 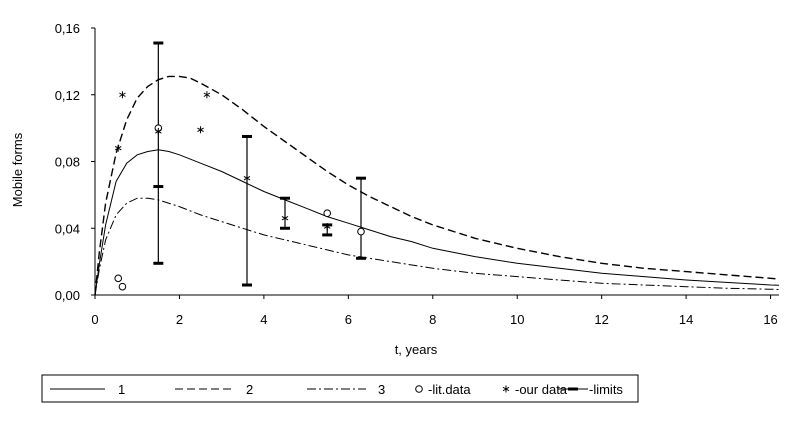 What do you see at coordinates (449, 389) in the screenshot?
I see `legend-label-lit-data: -lit.data` at bounding box center [449, 389].